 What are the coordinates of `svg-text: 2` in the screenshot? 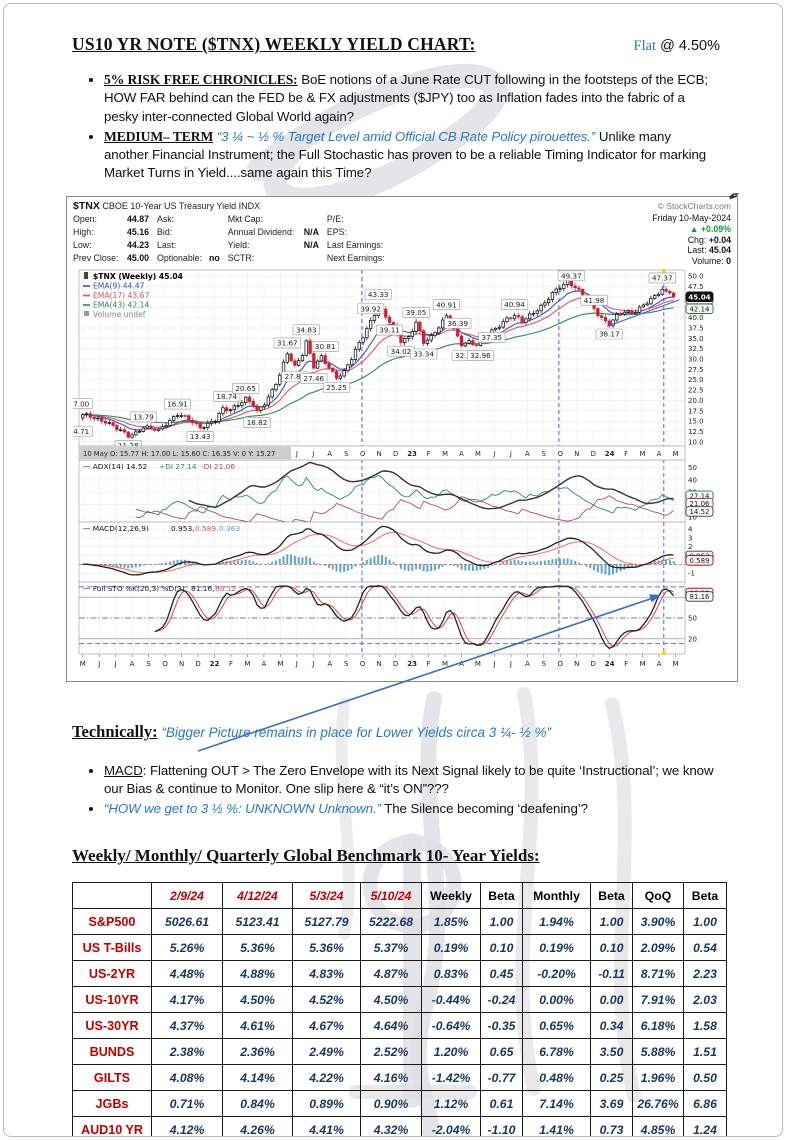 It's located at (690, 547).